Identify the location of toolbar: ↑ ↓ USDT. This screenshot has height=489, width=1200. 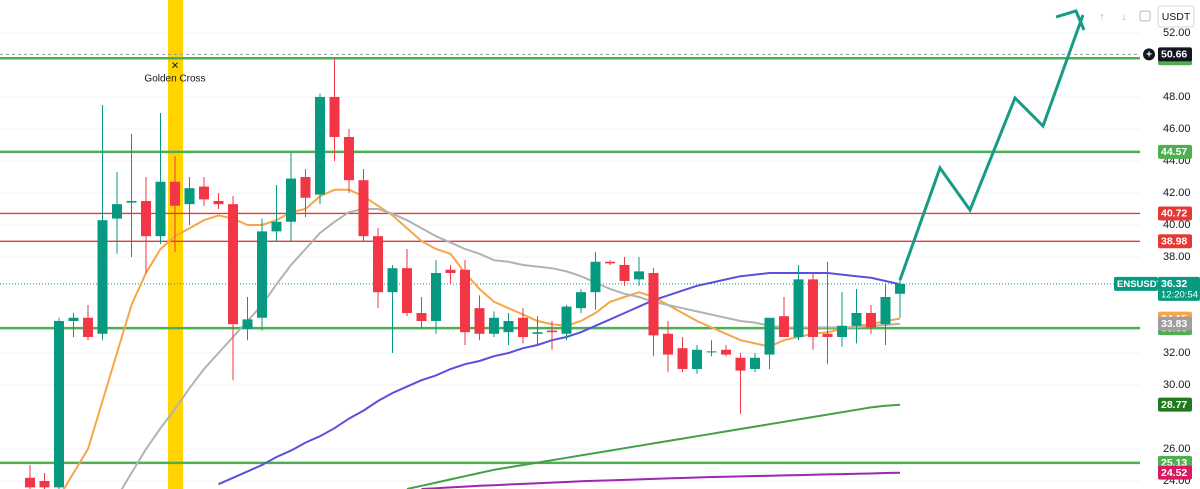
(1147, 16).